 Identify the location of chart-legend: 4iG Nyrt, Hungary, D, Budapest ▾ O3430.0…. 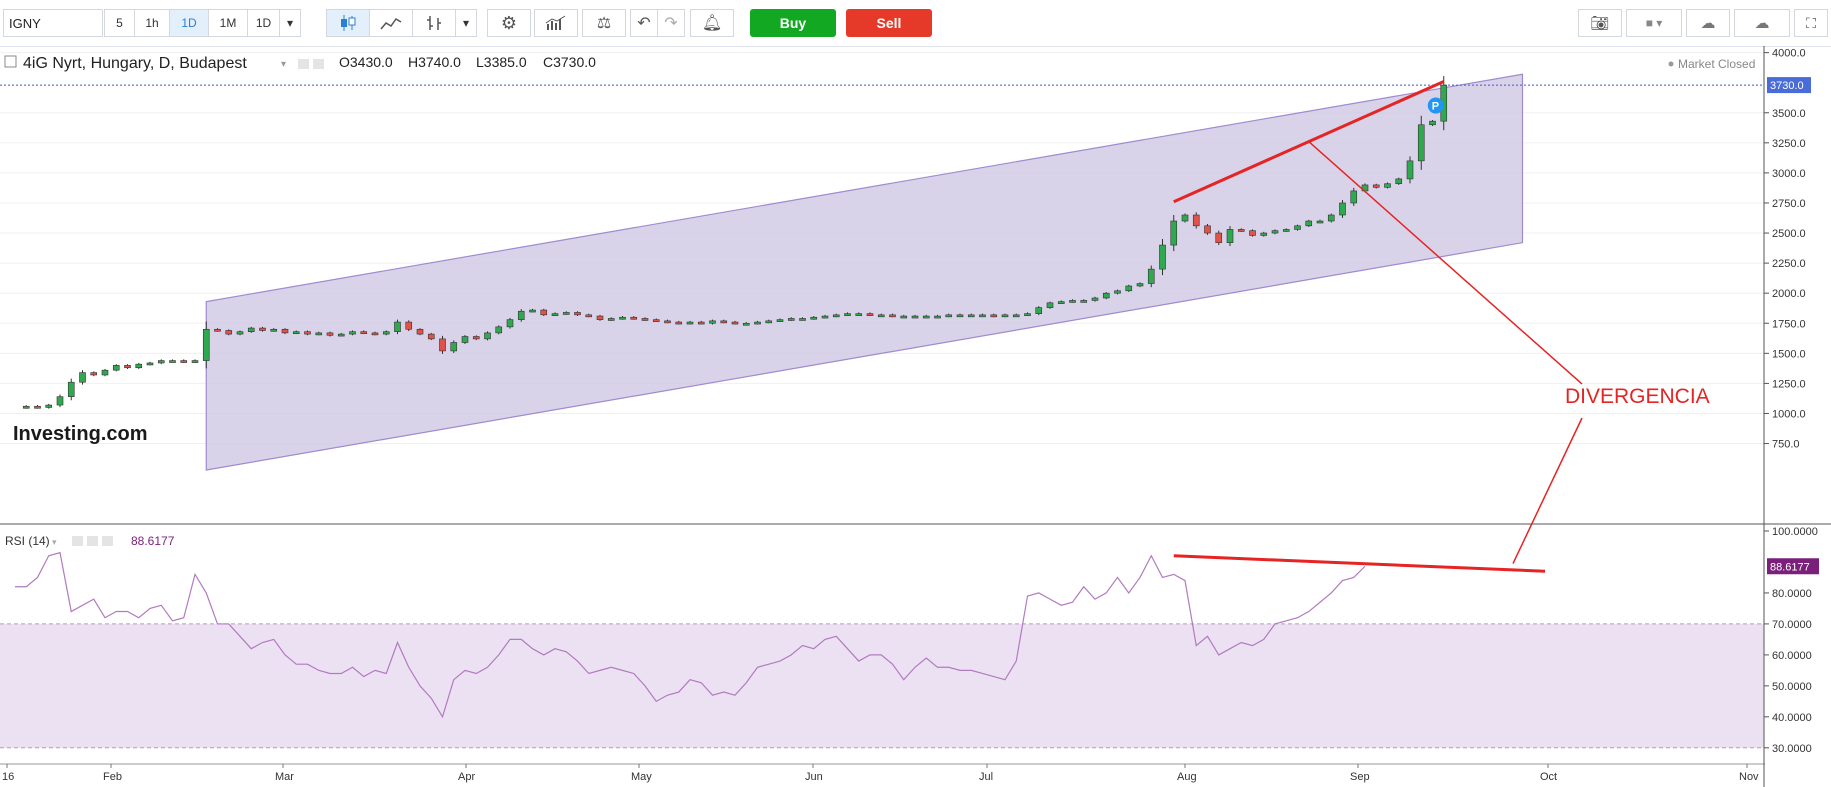
(879, 63).